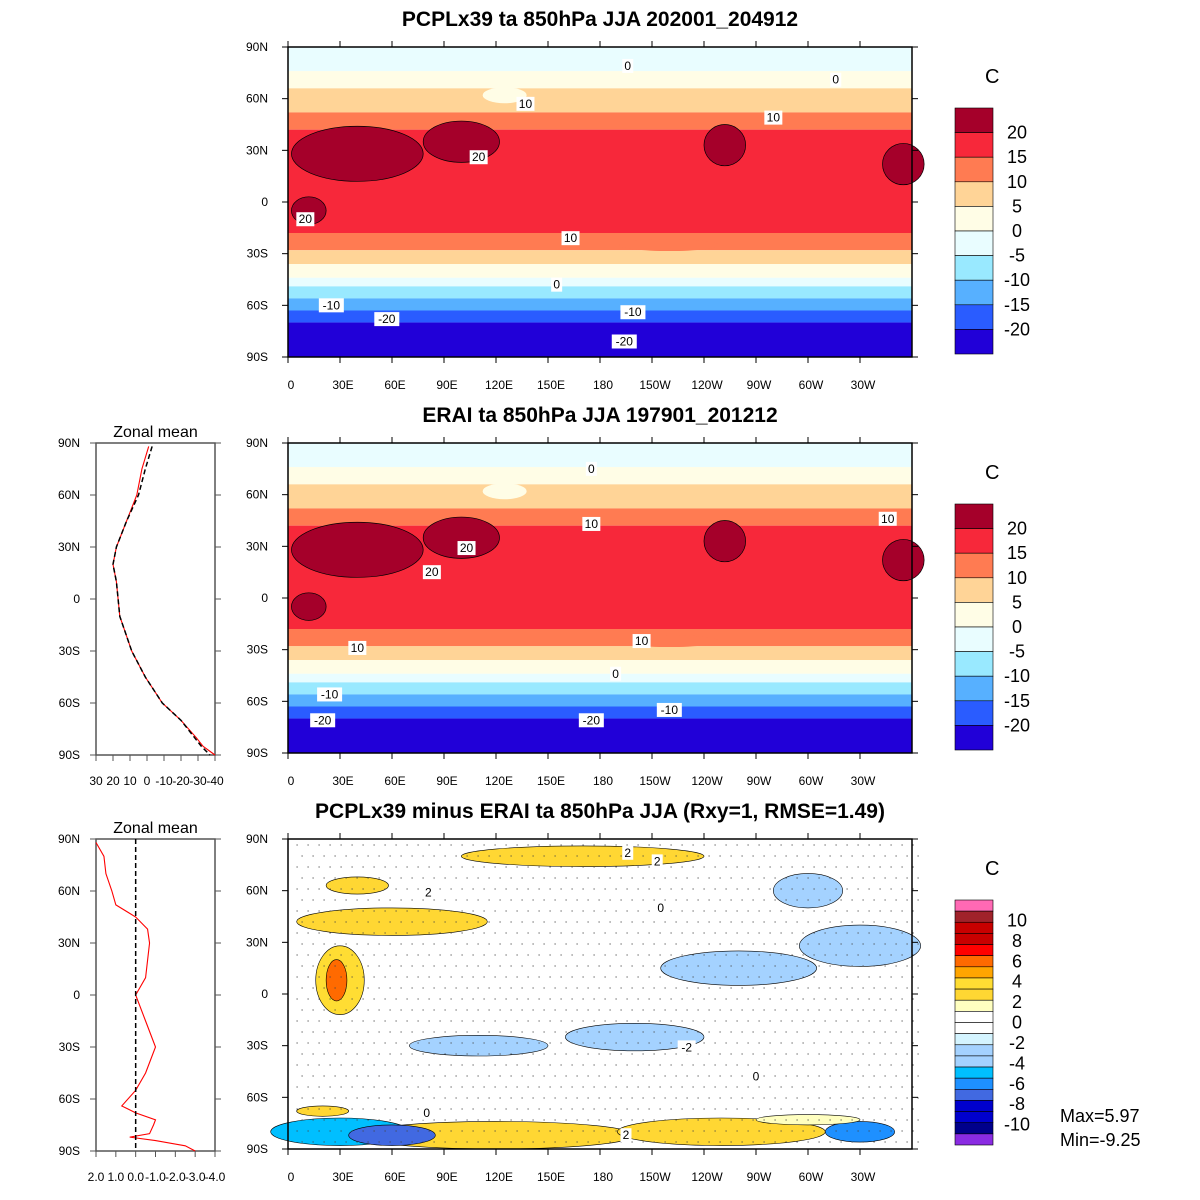  I want to click on lon-tick-label: 120W, so click(707, 1177).